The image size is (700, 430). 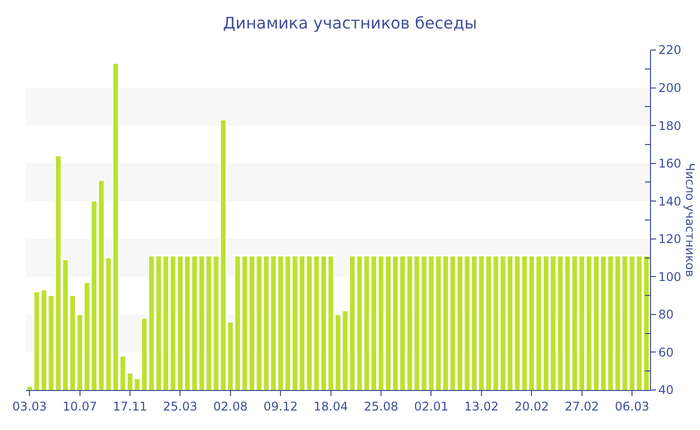 I want to click on y-tick-label: 40, so click(x=666, y=390).